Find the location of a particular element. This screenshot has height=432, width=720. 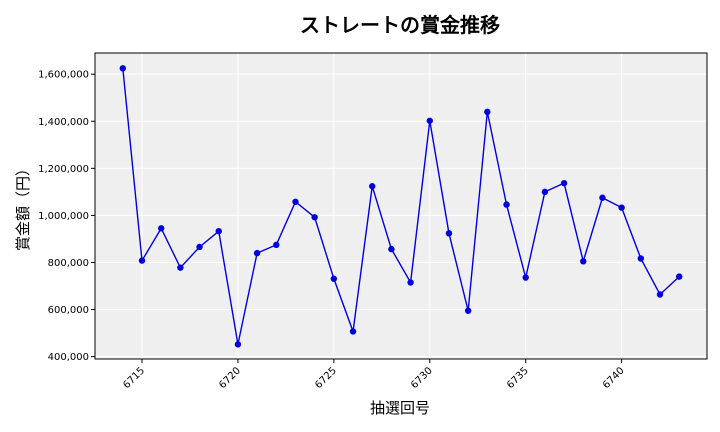

y-tick-label: 1,600,000 is located at coordinates (63, 75).